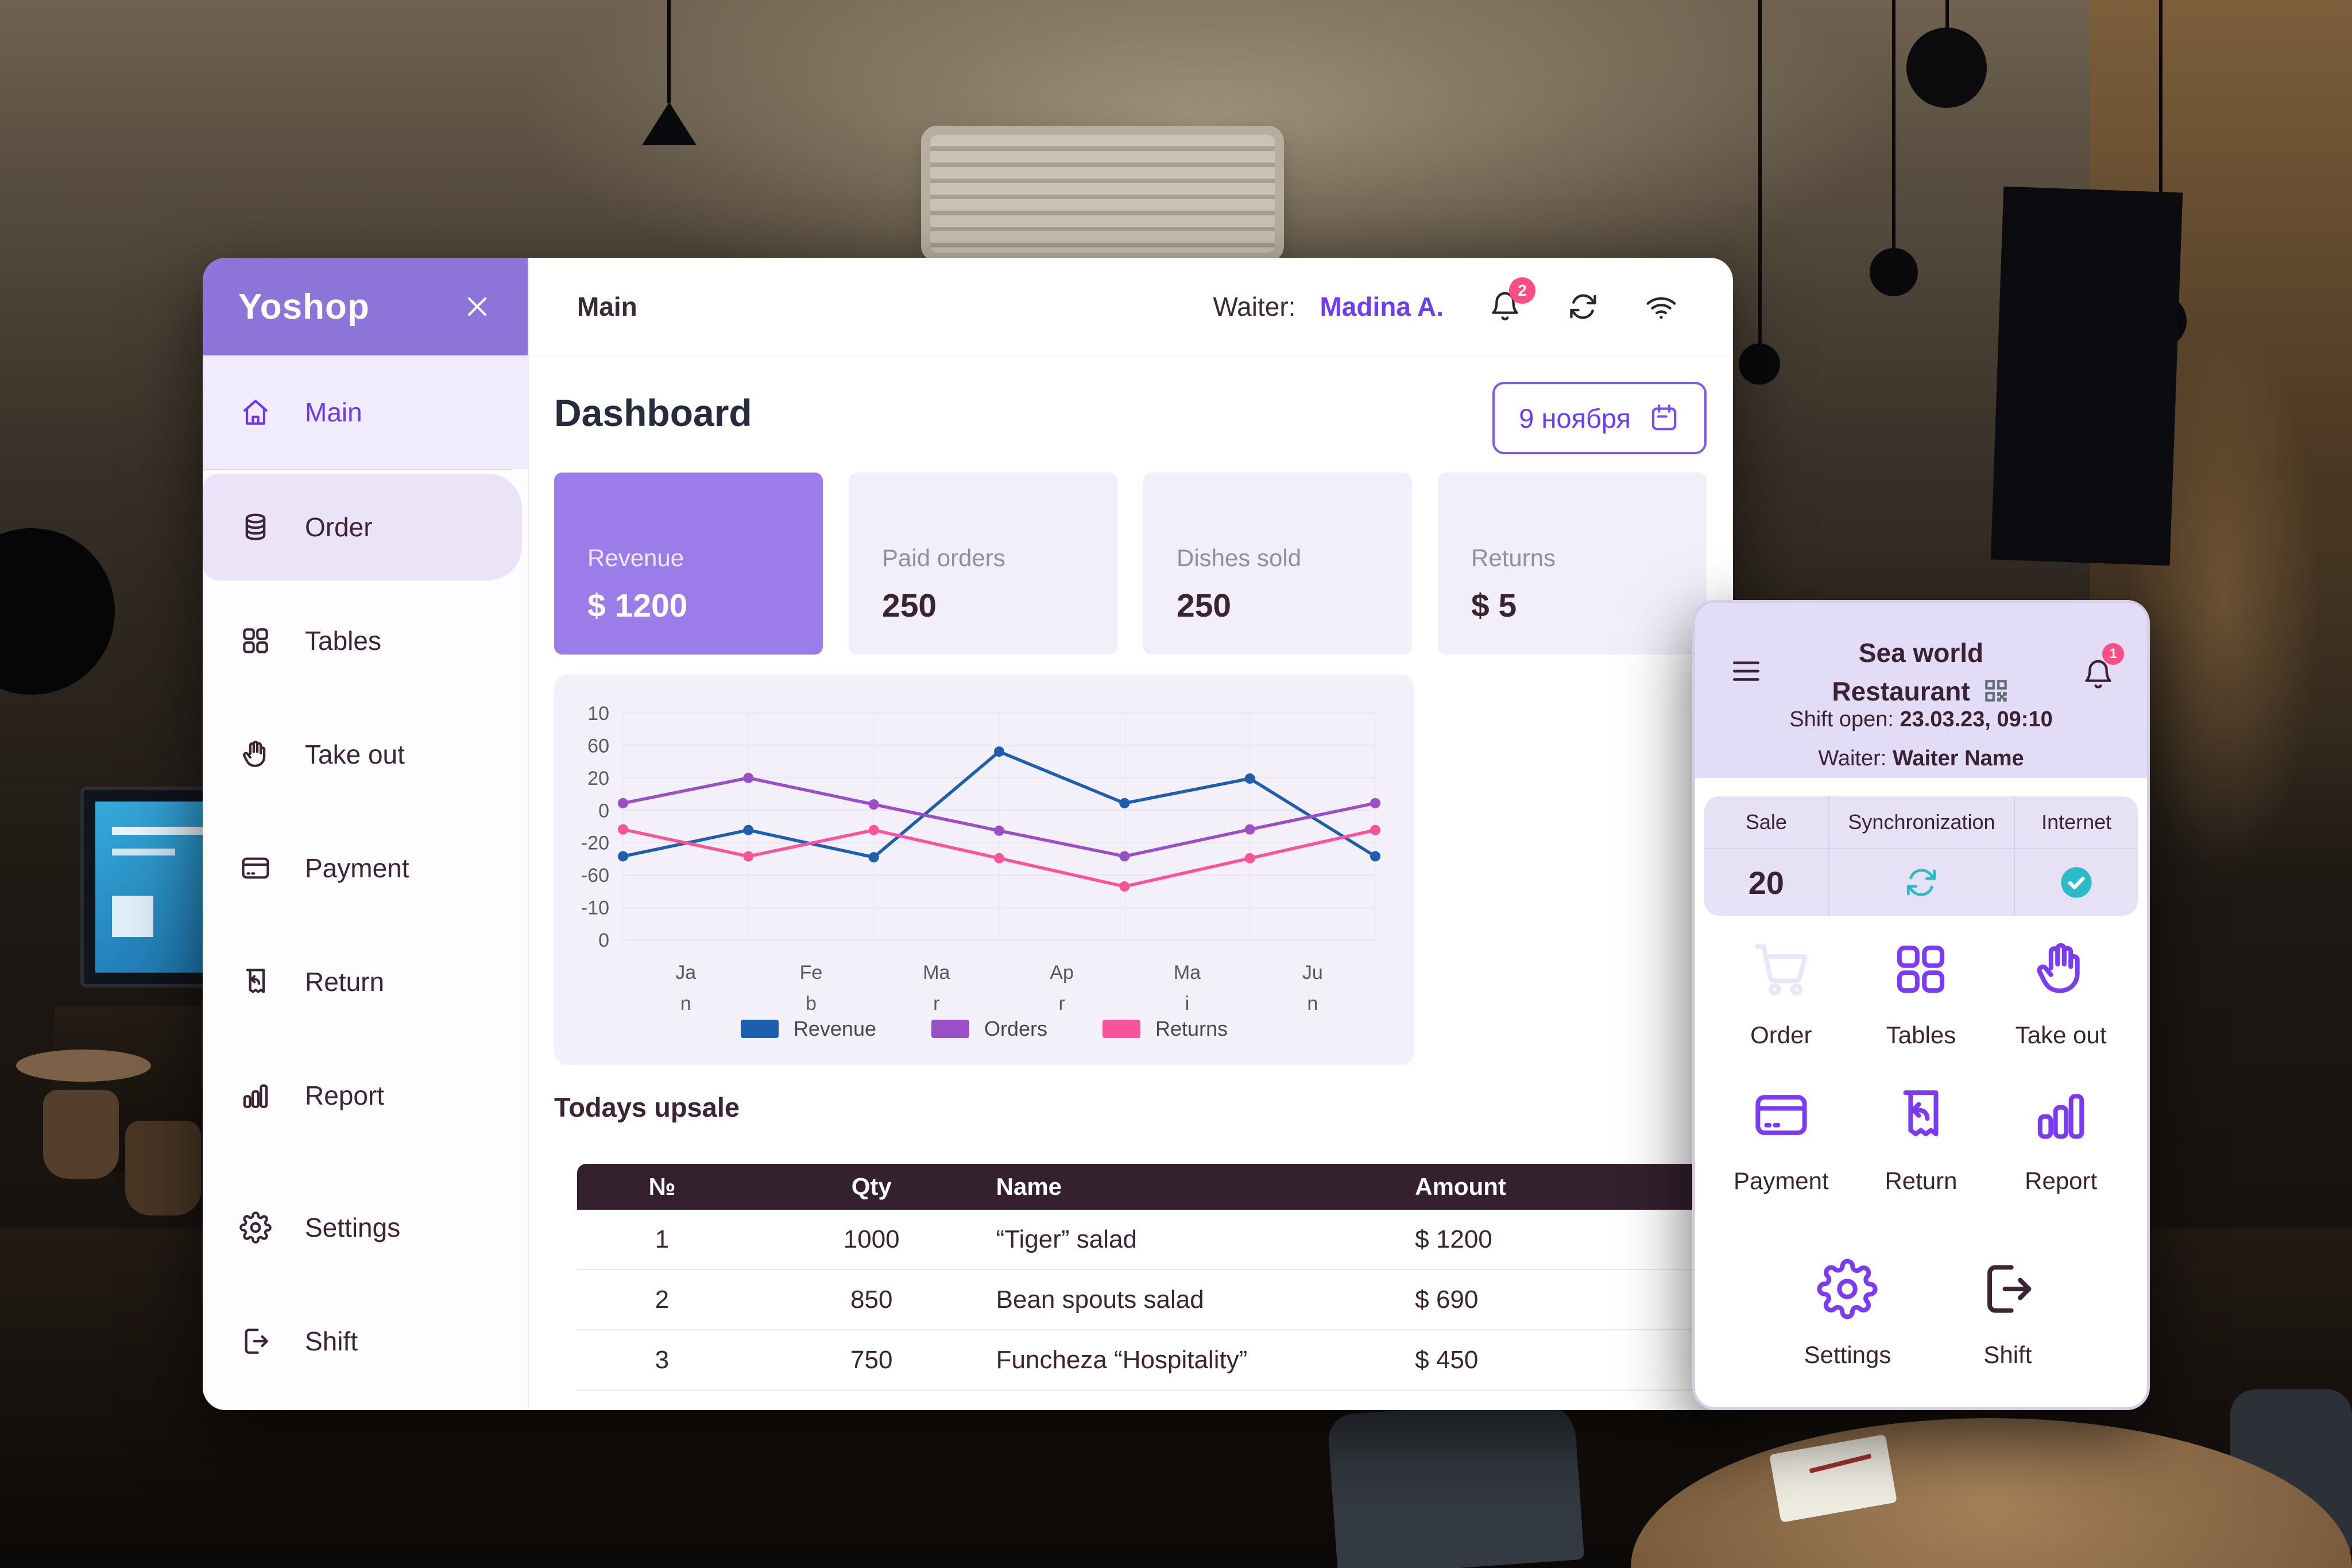  Describe the element at coordinates (1781, 1034) in the screenshot. I see `grid-item-label: Order` at that location.